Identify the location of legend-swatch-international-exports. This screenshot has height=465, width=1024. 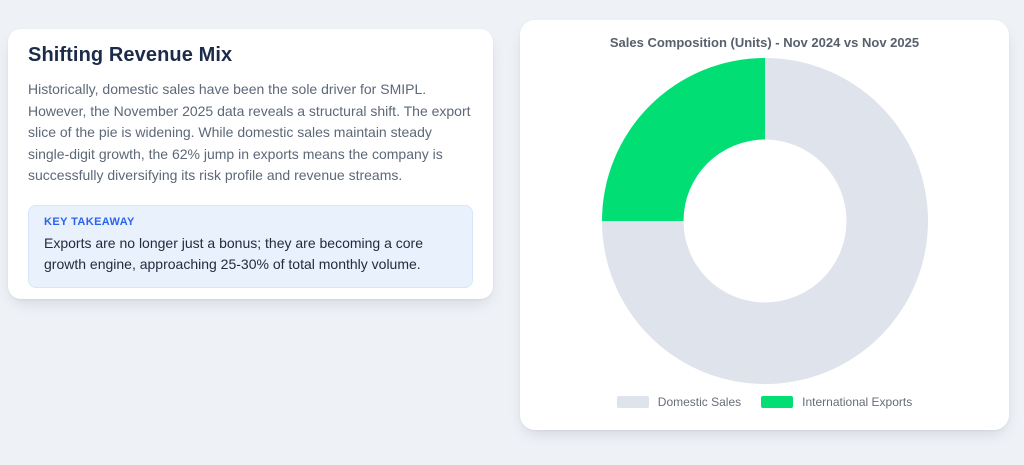
(777, 402).